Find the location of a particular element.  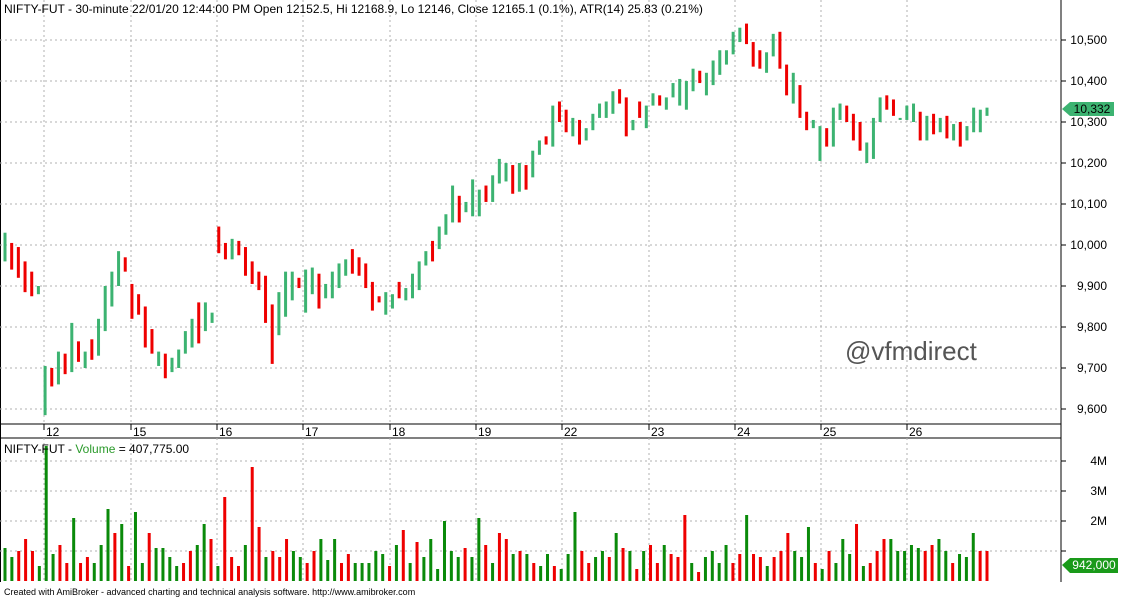

date-tick-label: 24 is located at coordinates (744, 432).